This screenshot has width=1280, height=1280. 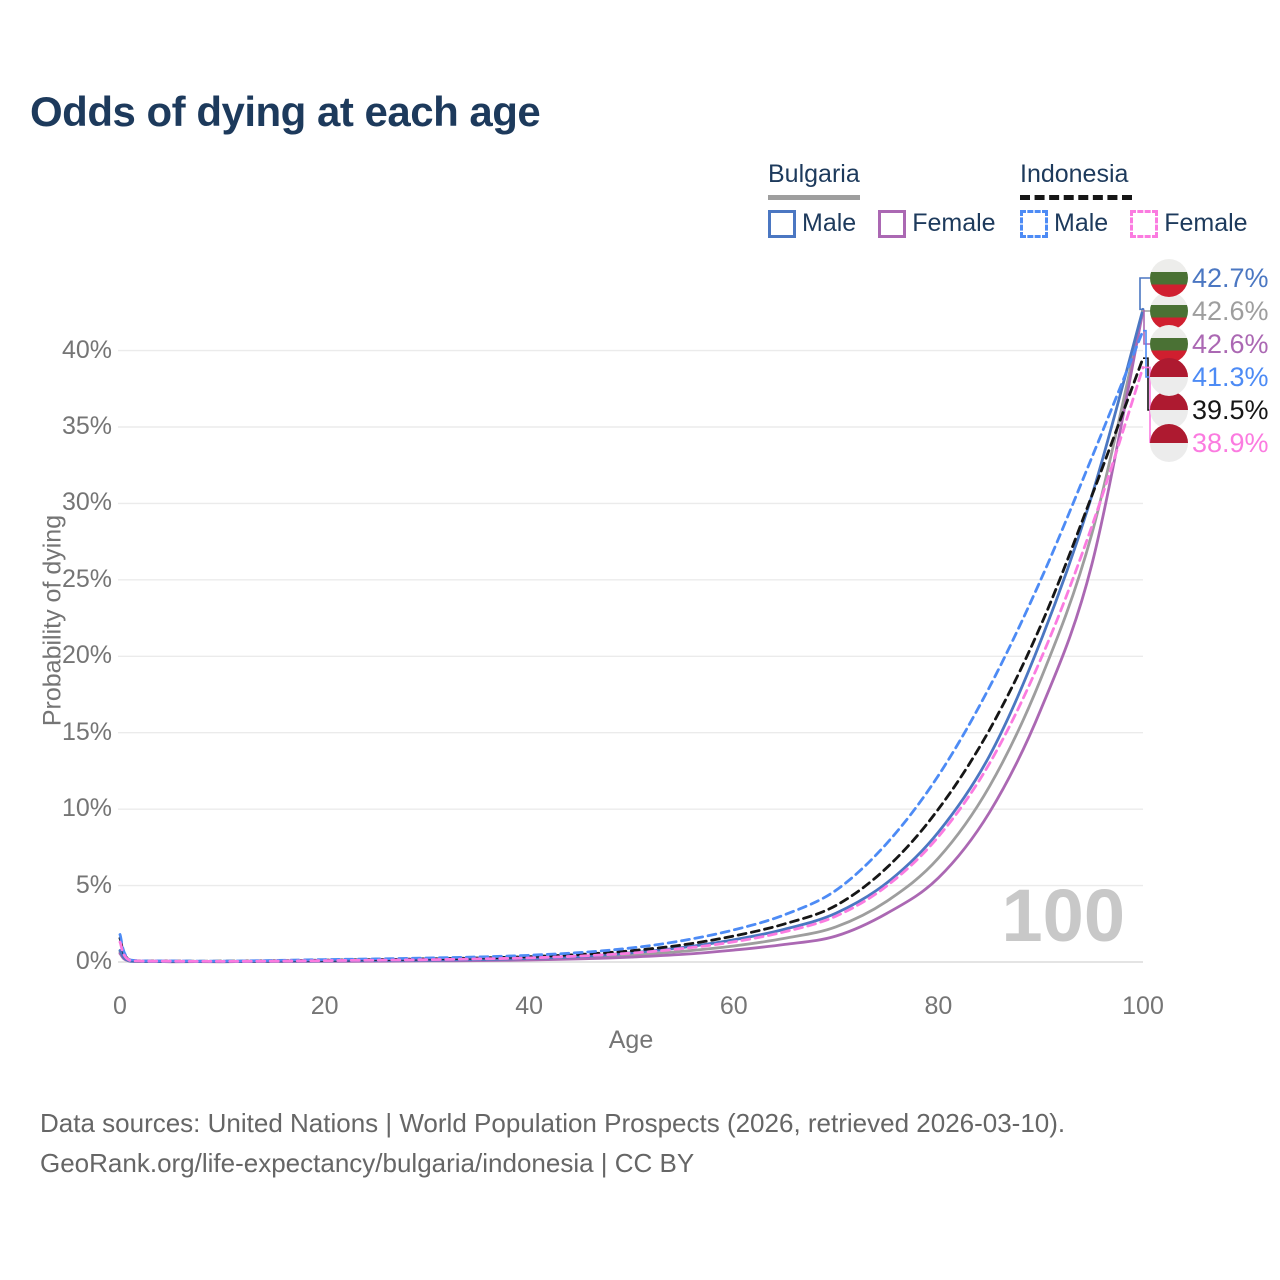 What do you see at coordinates (1081, 223) in the screenshot?
I see `legend-label-indonesia-male: Male` at bounding box center [1081, 223].